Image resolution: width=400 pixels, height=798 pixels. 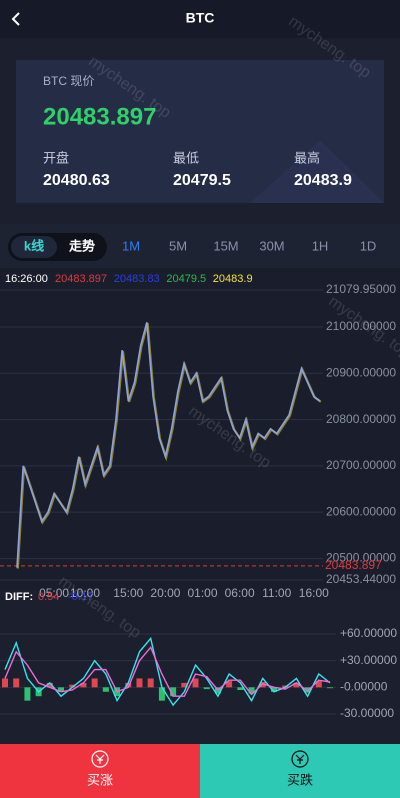 I want to click on current-price-label: 20483.897, so click(x=353, y=565).